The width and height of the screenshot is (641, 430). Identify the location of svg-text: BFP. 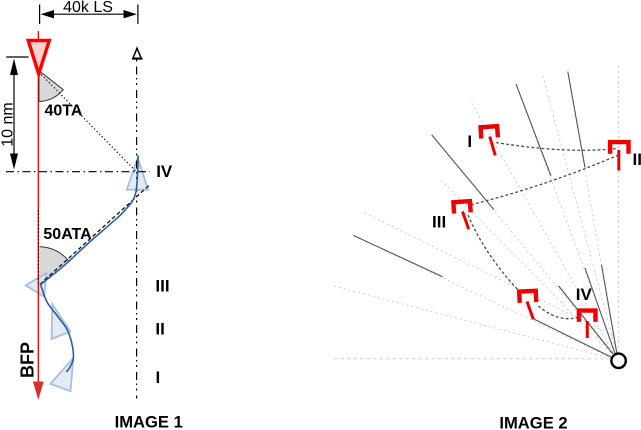
(28, 360).